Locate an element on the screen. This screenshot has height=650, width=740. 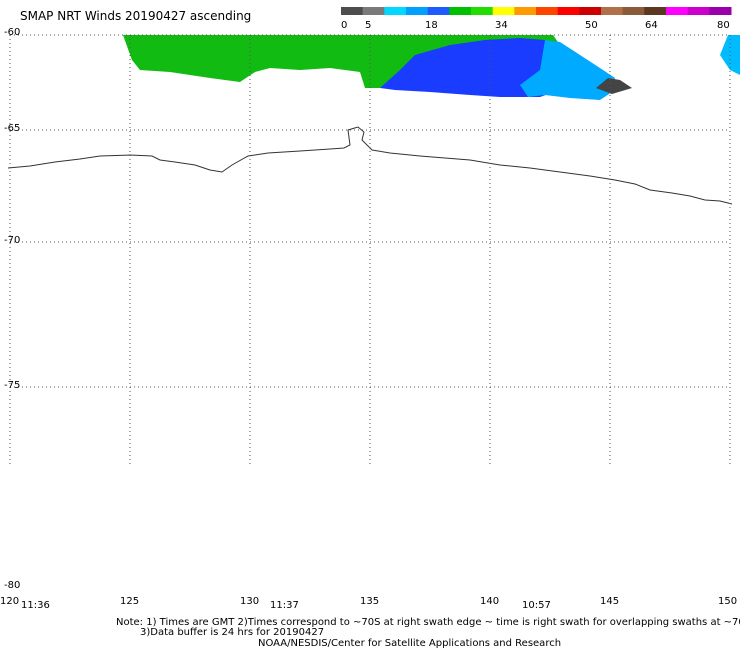
antarctic-coastline is located at coordinates (370, 165).